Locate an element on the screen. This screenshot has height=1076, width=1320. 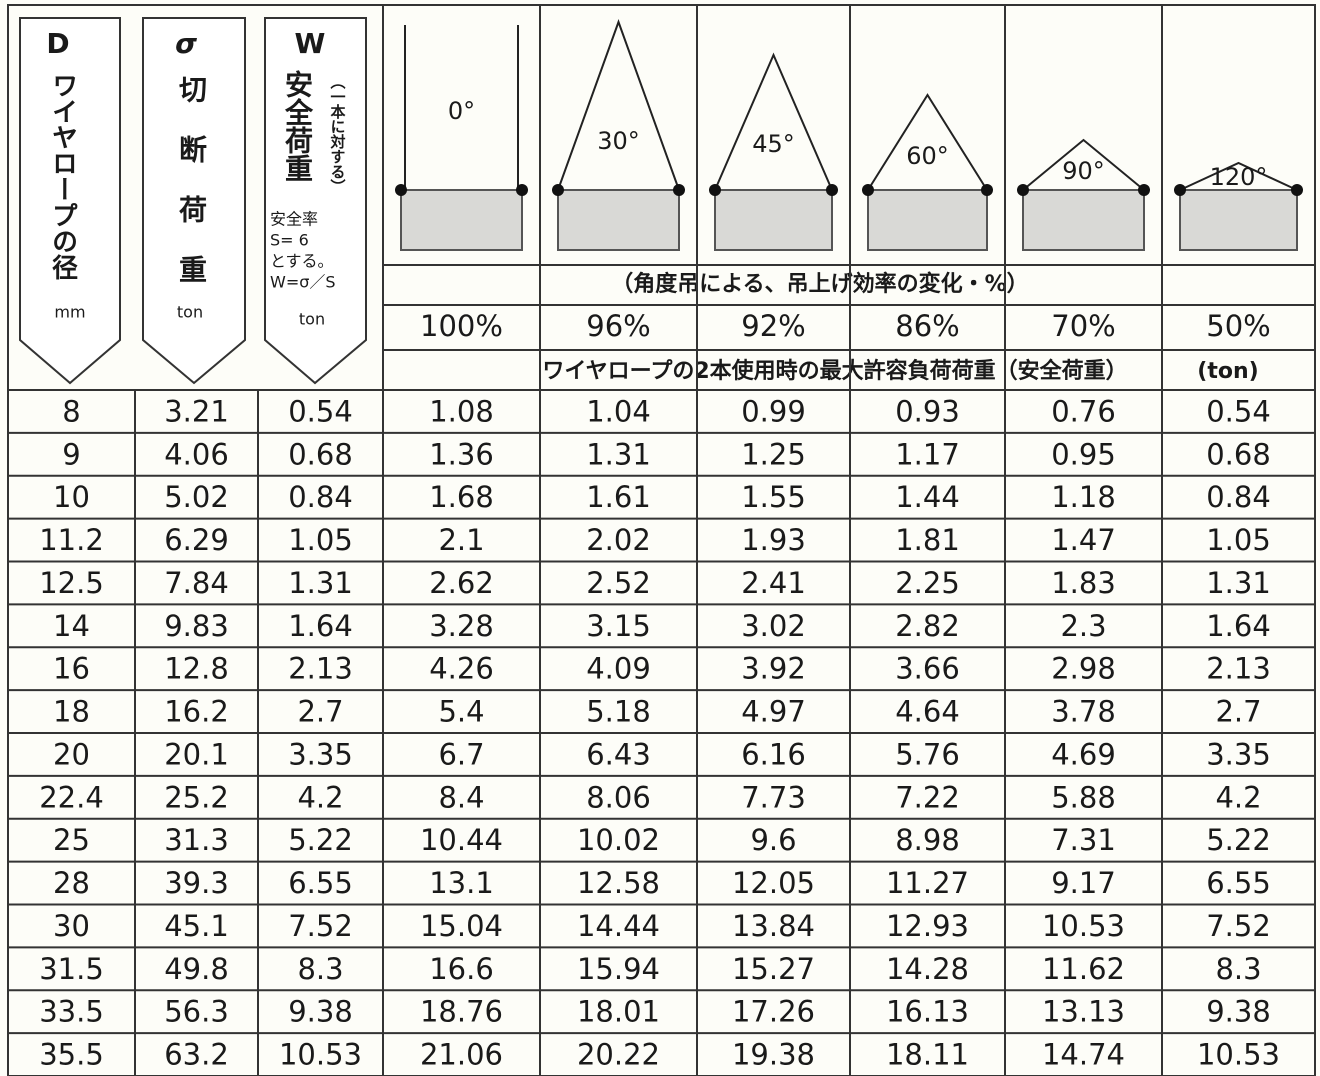
efficiency: 100% is located at coordinates (461, 326).